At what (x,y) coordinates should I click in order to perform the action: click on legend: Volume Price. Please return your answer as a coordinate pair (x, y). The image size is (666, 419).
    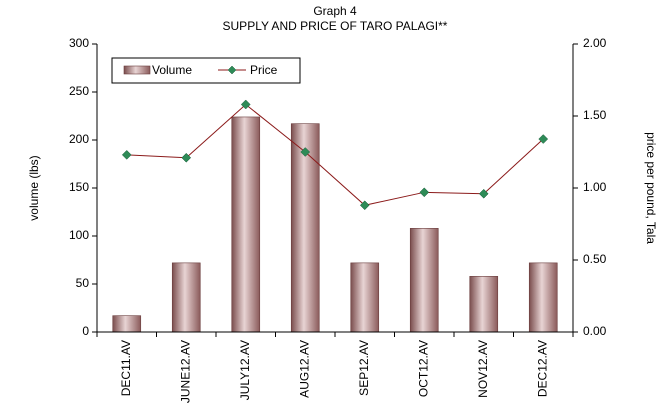
    Looking at the image, I should click on (206, 70).